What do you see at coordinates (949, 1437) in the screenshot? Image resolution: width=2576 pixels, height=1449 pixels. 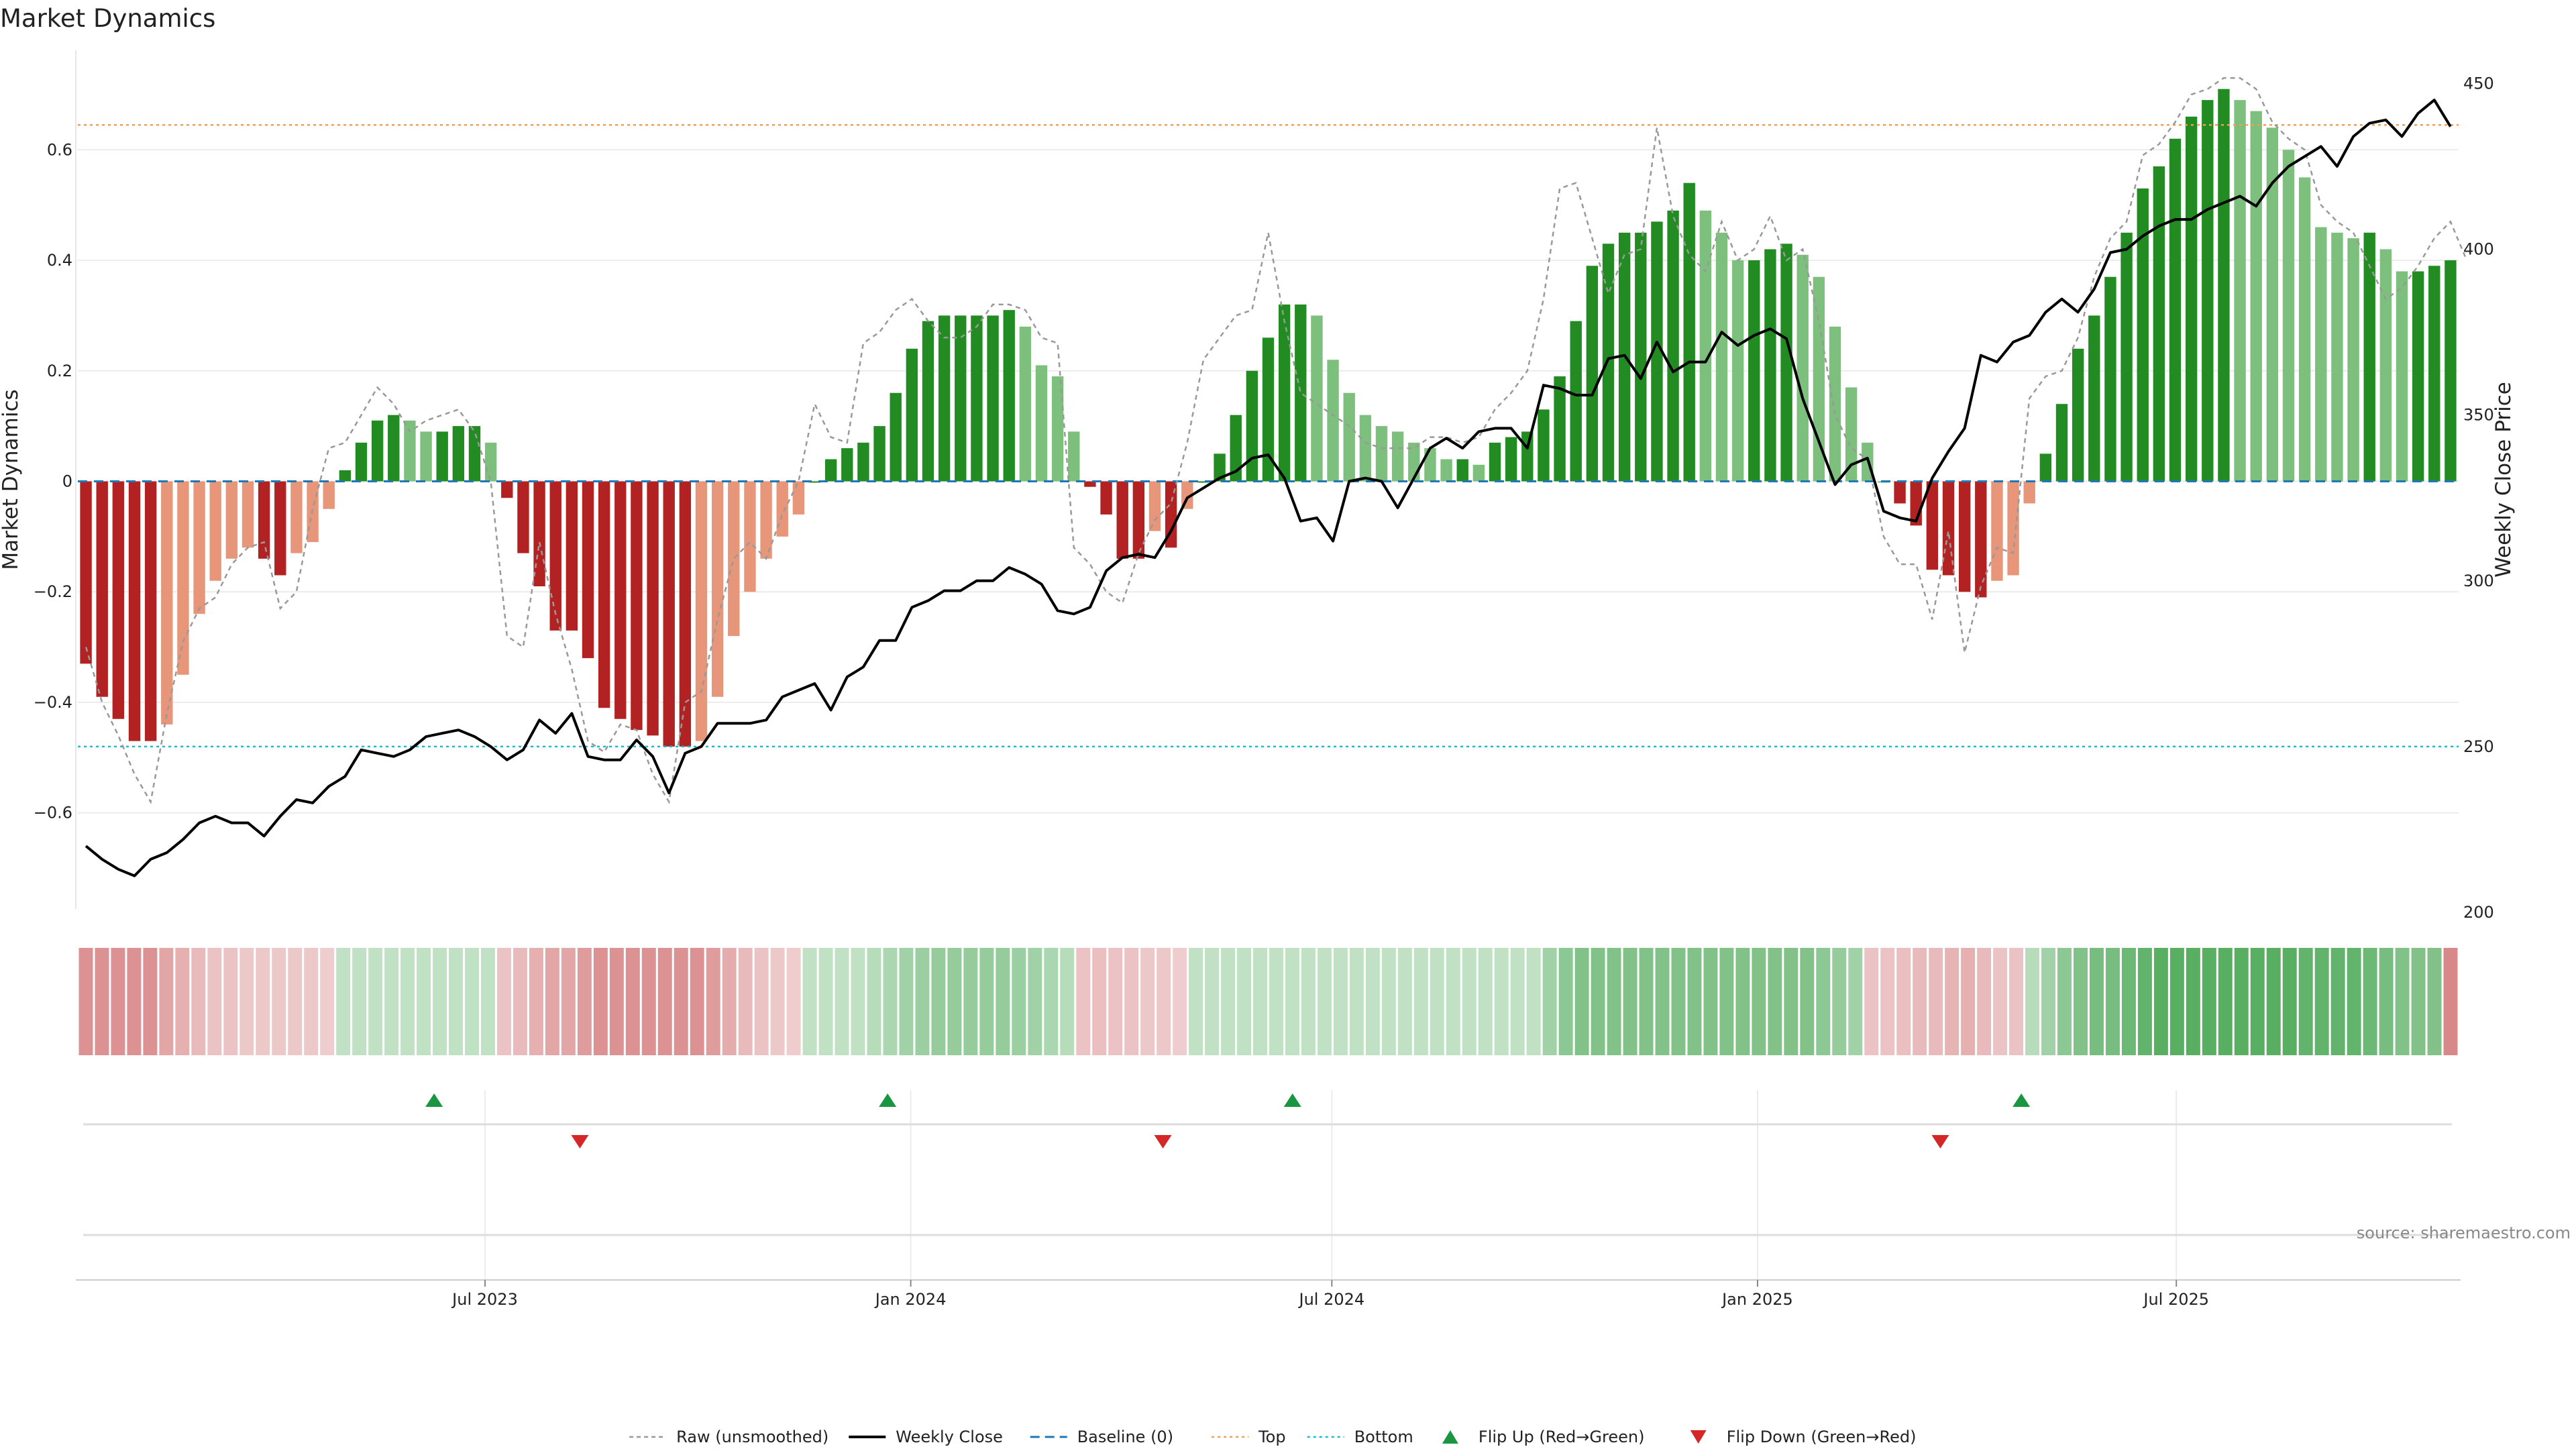 I see `legend-label: Weekly Close` at bounding box center [949, 1437].